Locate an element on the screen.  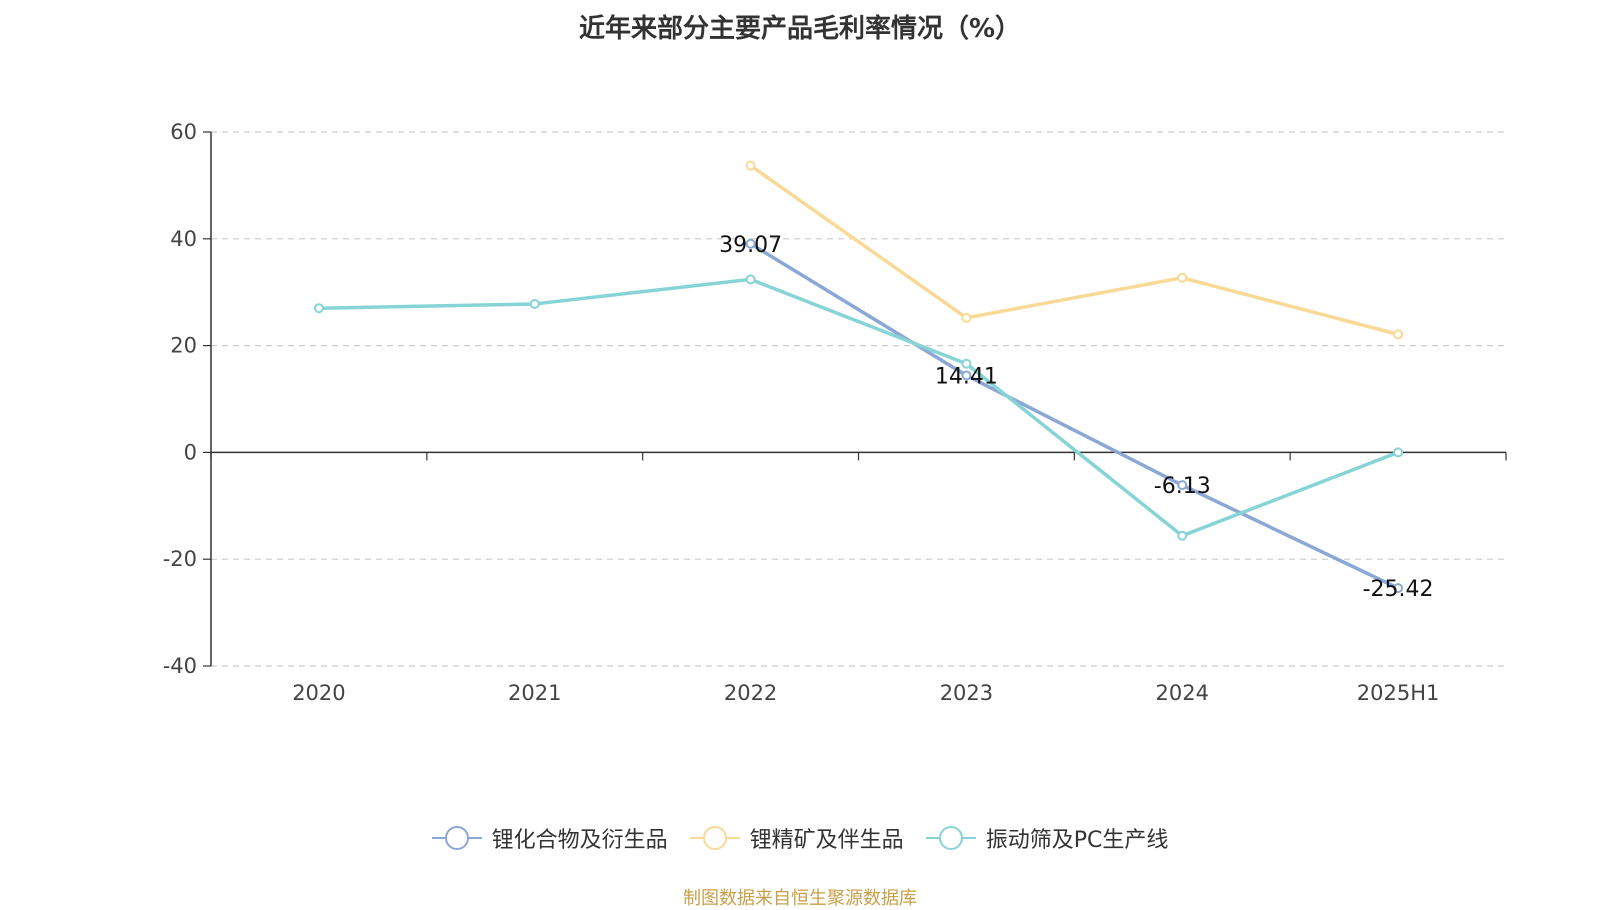
legend-item-vibrating-screen: 振动筛及PC生产线 is located at coordinates (1047, 838).